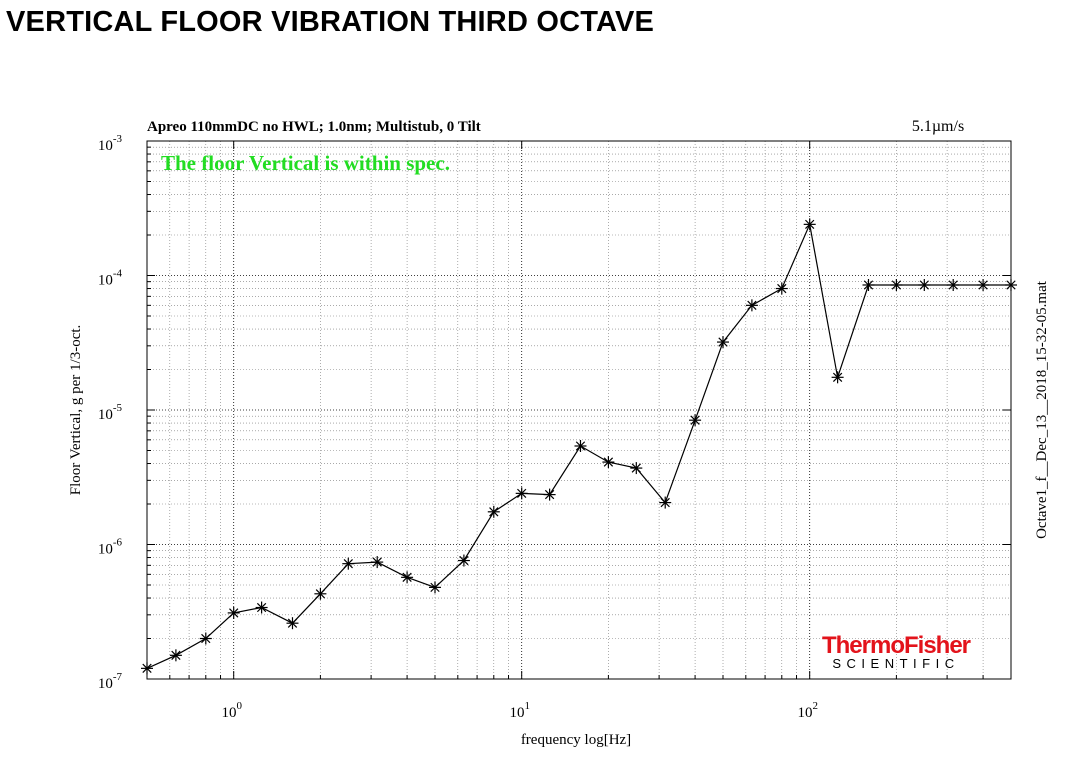 This screenshot has height=761, width=1090. I want to click on file-name-label: Octave1_f__Dec_13__2018_15-32-05.mat, so click(1042, 409).